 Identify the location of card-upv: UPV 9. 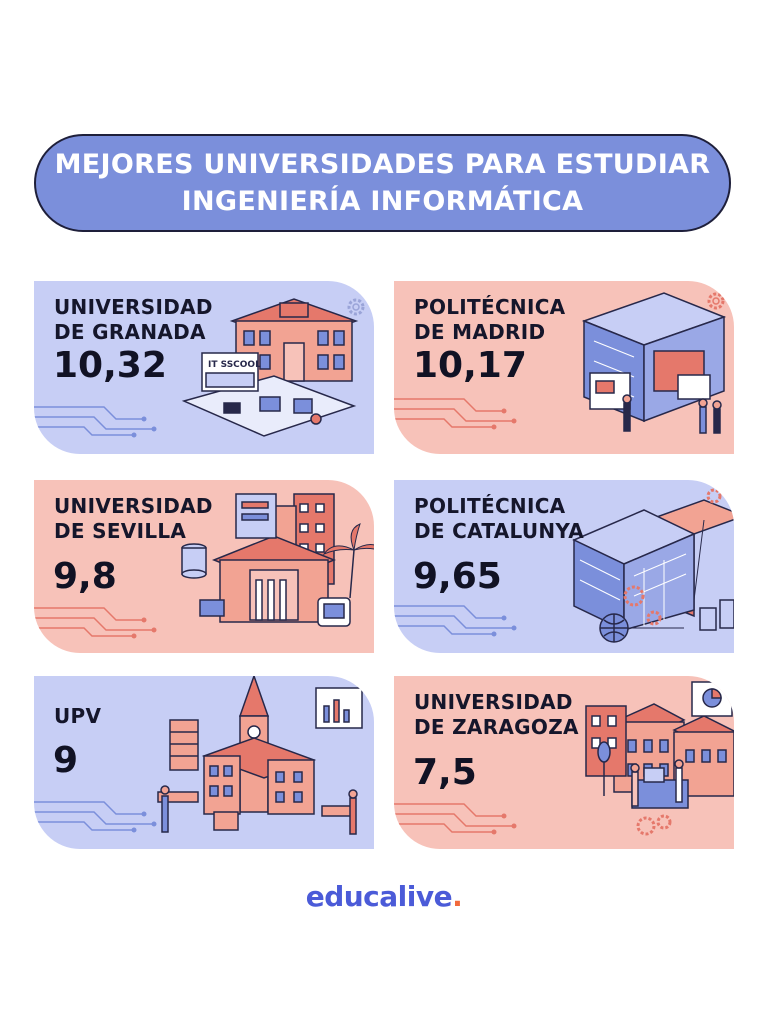
(204, 762).